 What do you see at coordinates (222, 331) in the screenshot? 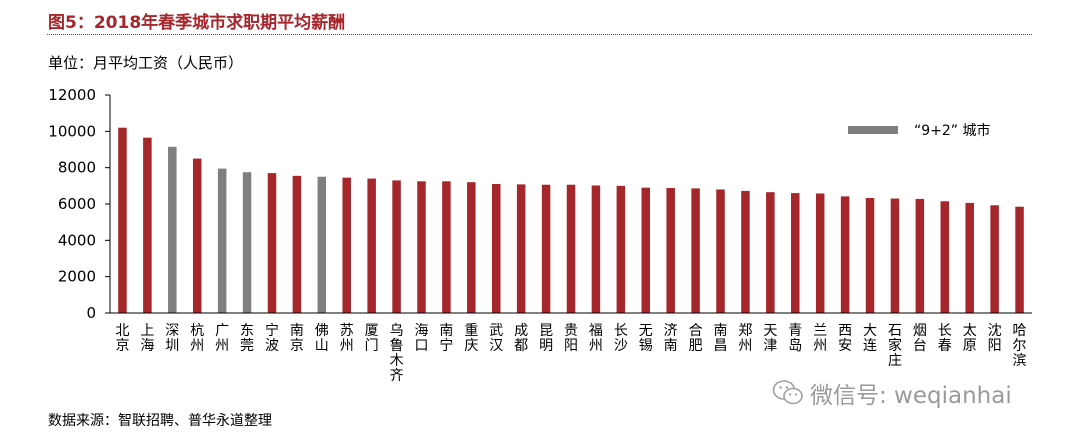
I see `category-label-char: 广` at bounding box center [222, 331].